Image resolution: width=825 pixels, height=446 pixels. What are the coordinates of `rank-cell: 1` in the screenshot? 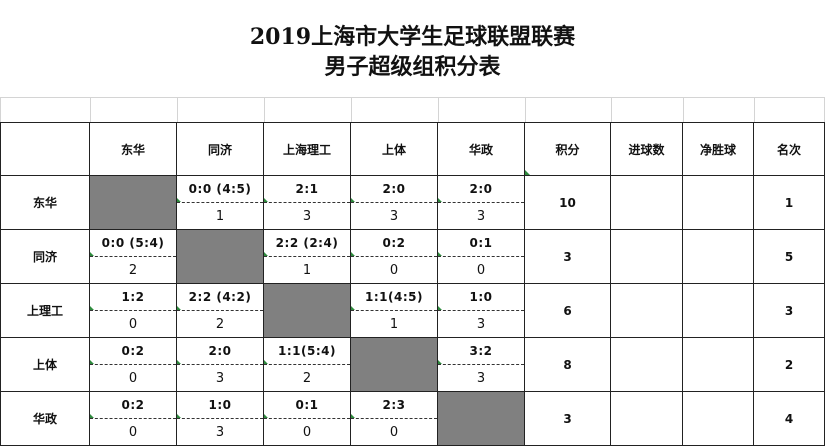 It's located at (789, 203).